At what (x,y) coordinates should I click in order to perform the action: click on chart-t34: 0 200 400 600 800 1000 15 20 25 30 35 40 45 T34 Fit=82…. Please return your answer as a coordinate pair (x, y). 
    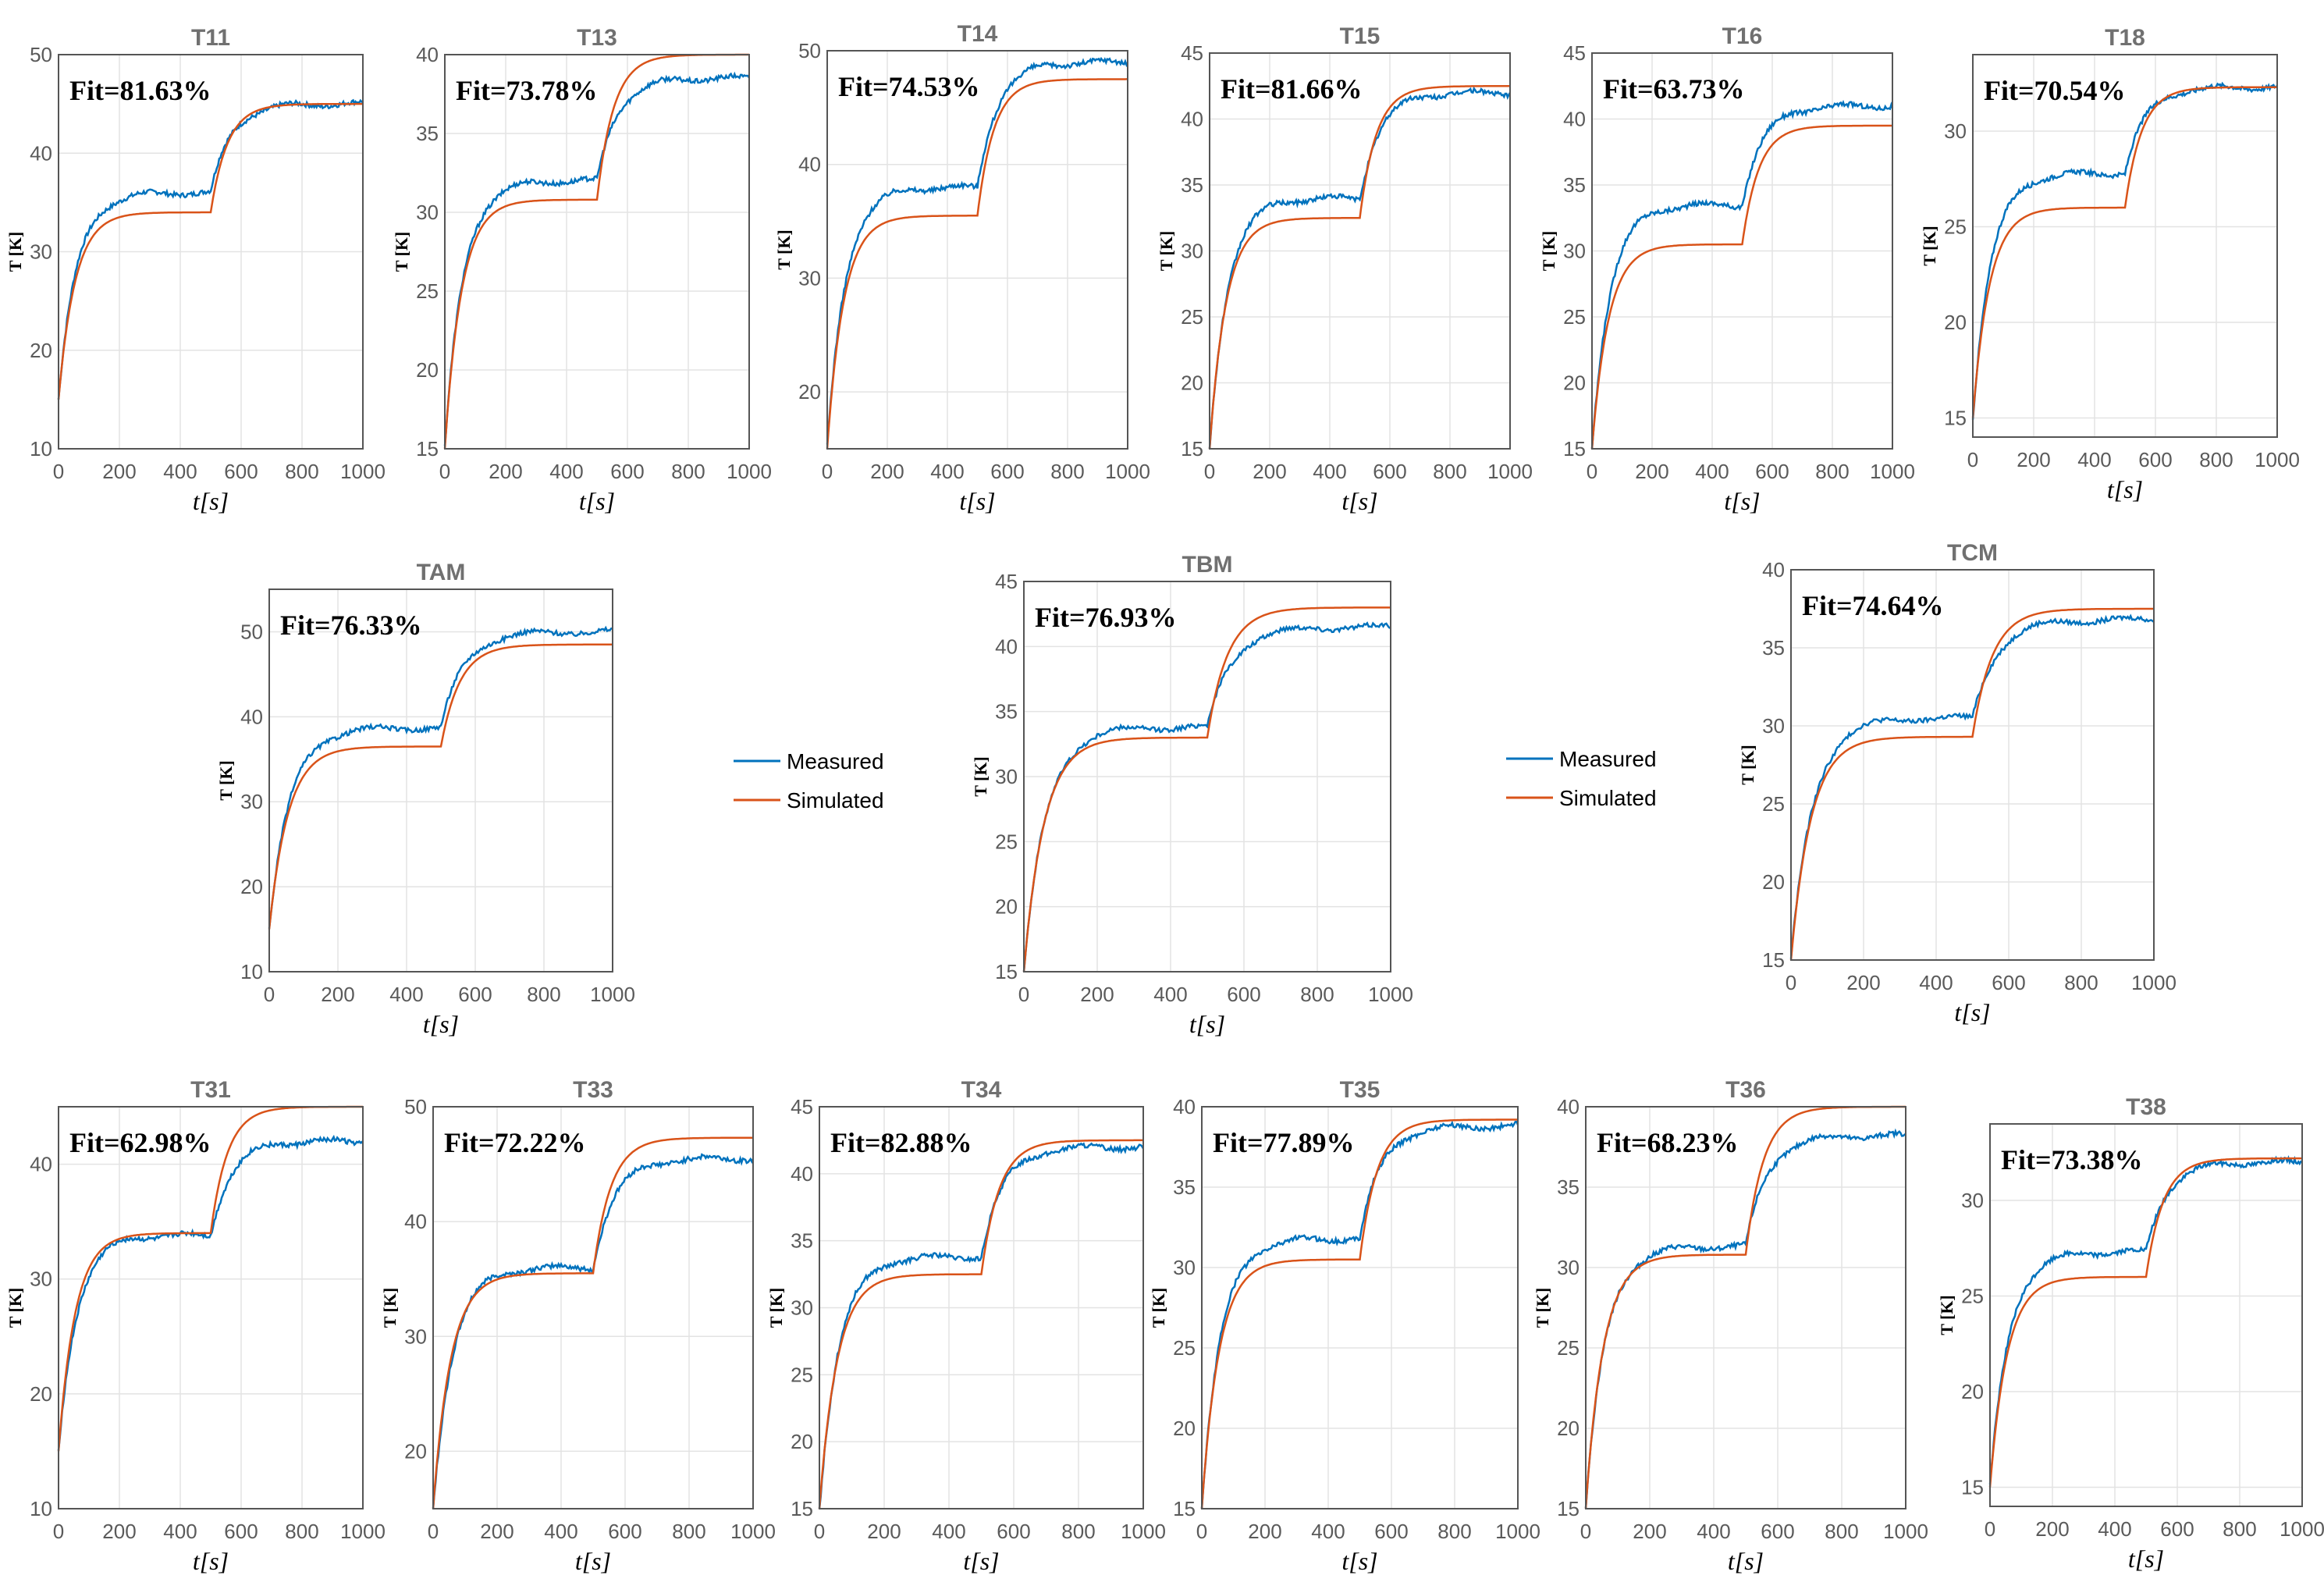
    Looking at the image, I should click on (966, 1326).